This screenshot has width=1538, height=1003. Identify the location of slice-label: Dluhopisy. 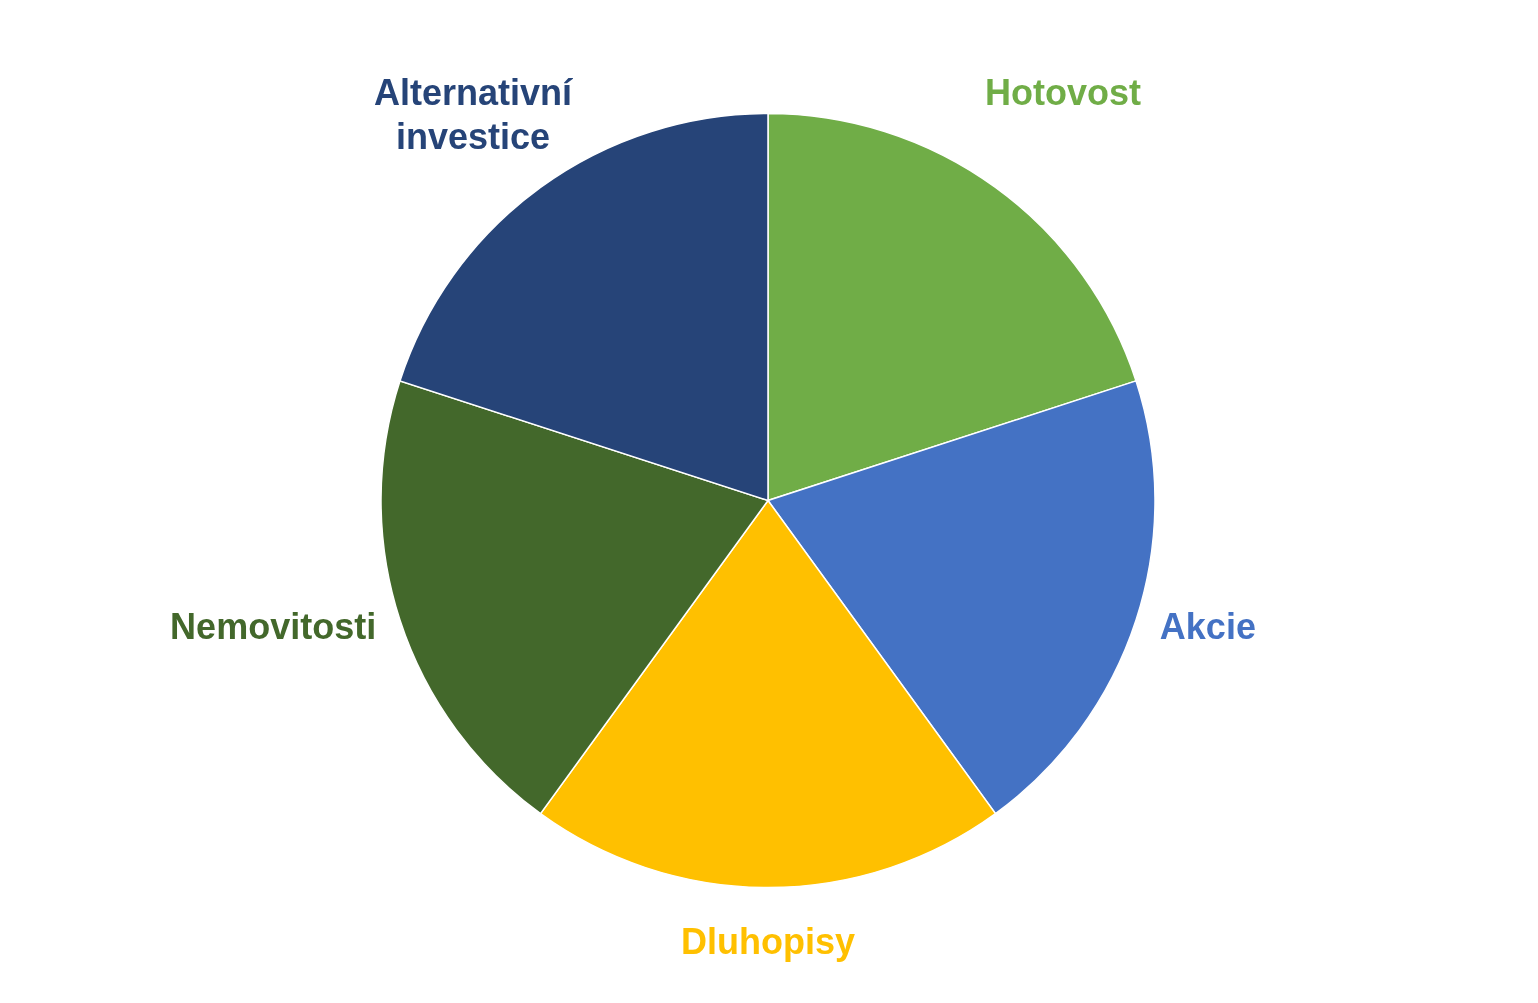
(768, 941).